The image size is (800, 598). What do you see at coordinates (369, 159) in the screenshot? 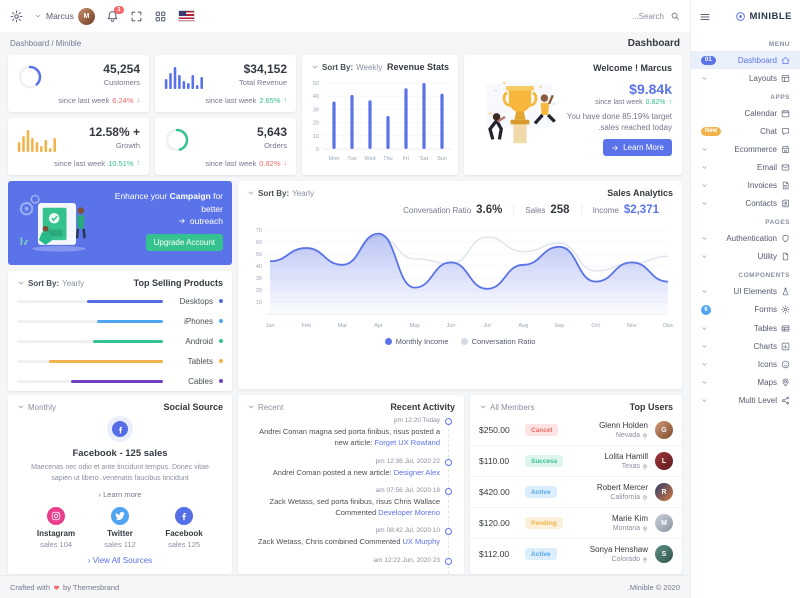
I see `svg-text: Wed` at bounding box center [369, 159].